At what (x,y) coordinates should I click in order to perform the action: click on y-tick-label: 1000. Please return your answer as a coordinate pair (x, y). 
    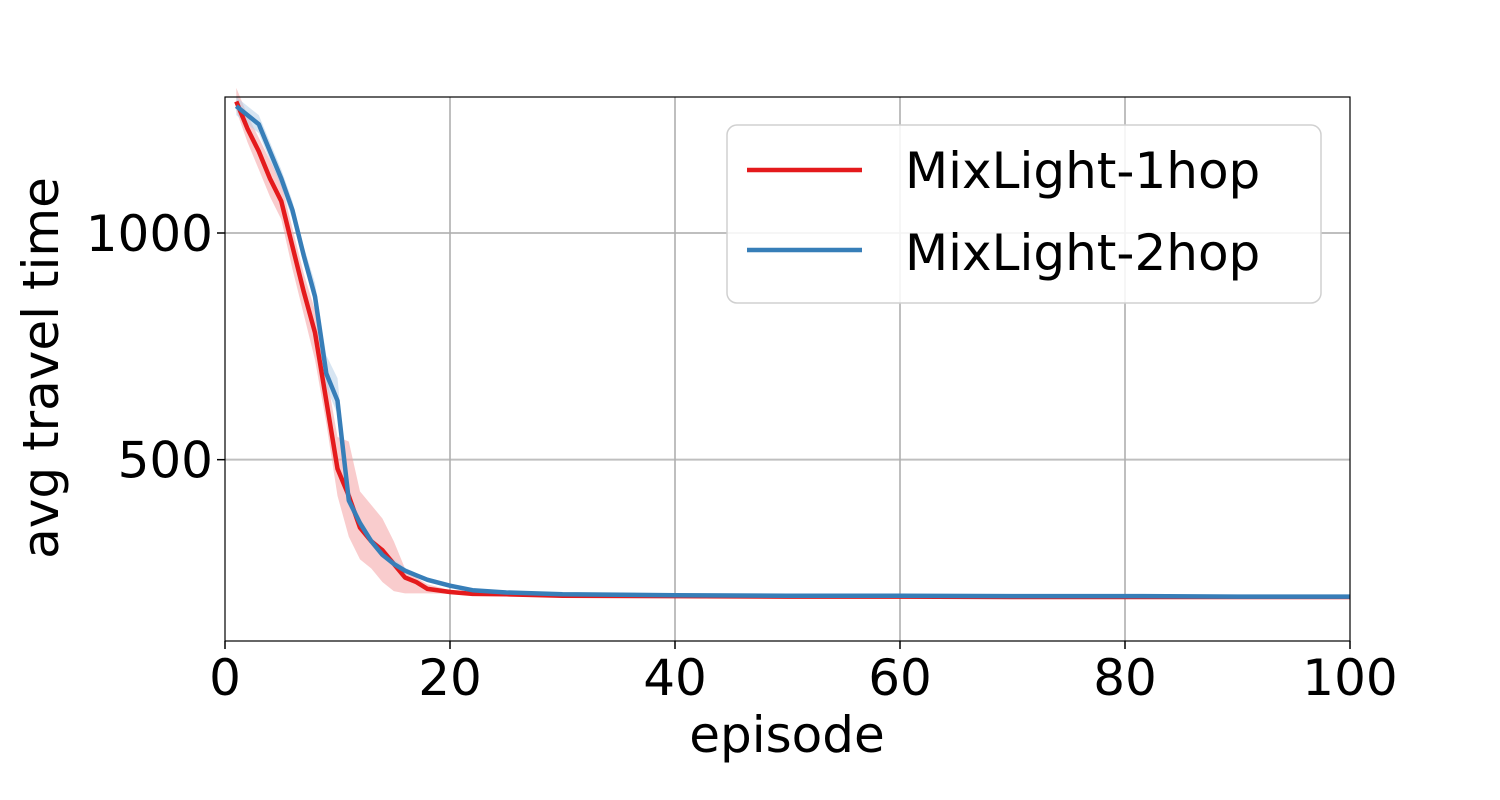
    Looking at the image, I should click on (149, 234).